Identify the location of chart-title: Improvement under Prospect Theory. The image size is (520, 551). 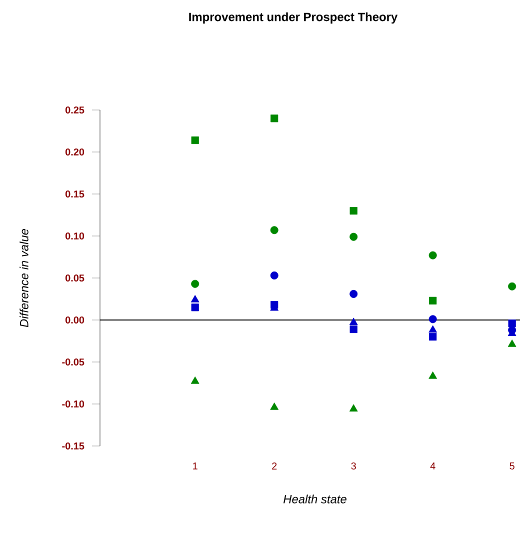
(293, 18).